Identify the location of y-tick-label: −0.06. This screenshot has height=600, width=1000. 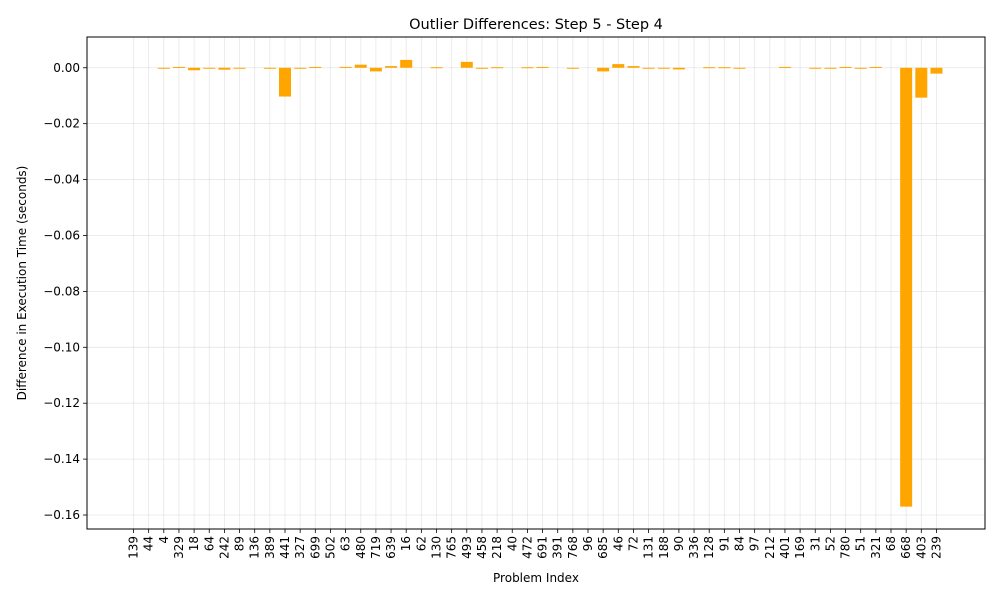
(61, 235).